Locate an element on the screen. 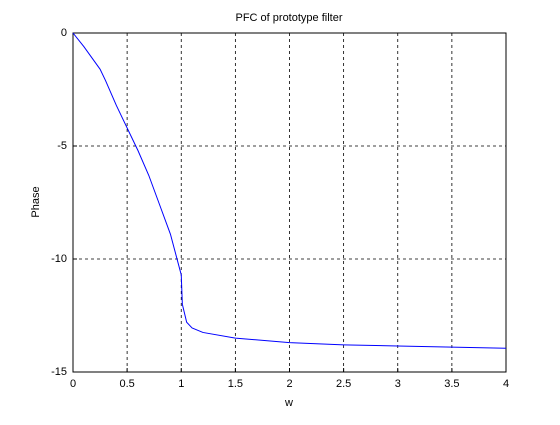  x-tick-label: 3 is located at coordinates (398, 384).